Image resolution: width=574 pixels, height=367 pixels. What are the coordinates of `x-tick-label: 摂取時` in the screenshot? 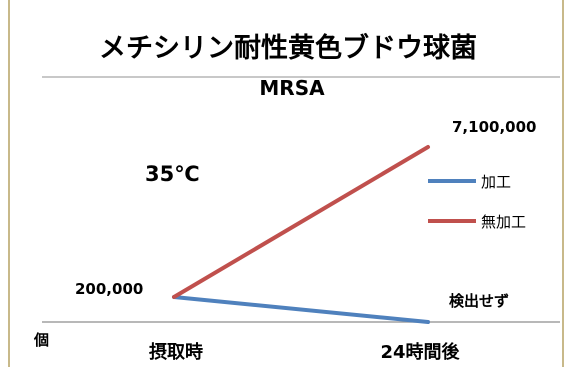 It's located at (176, 352).